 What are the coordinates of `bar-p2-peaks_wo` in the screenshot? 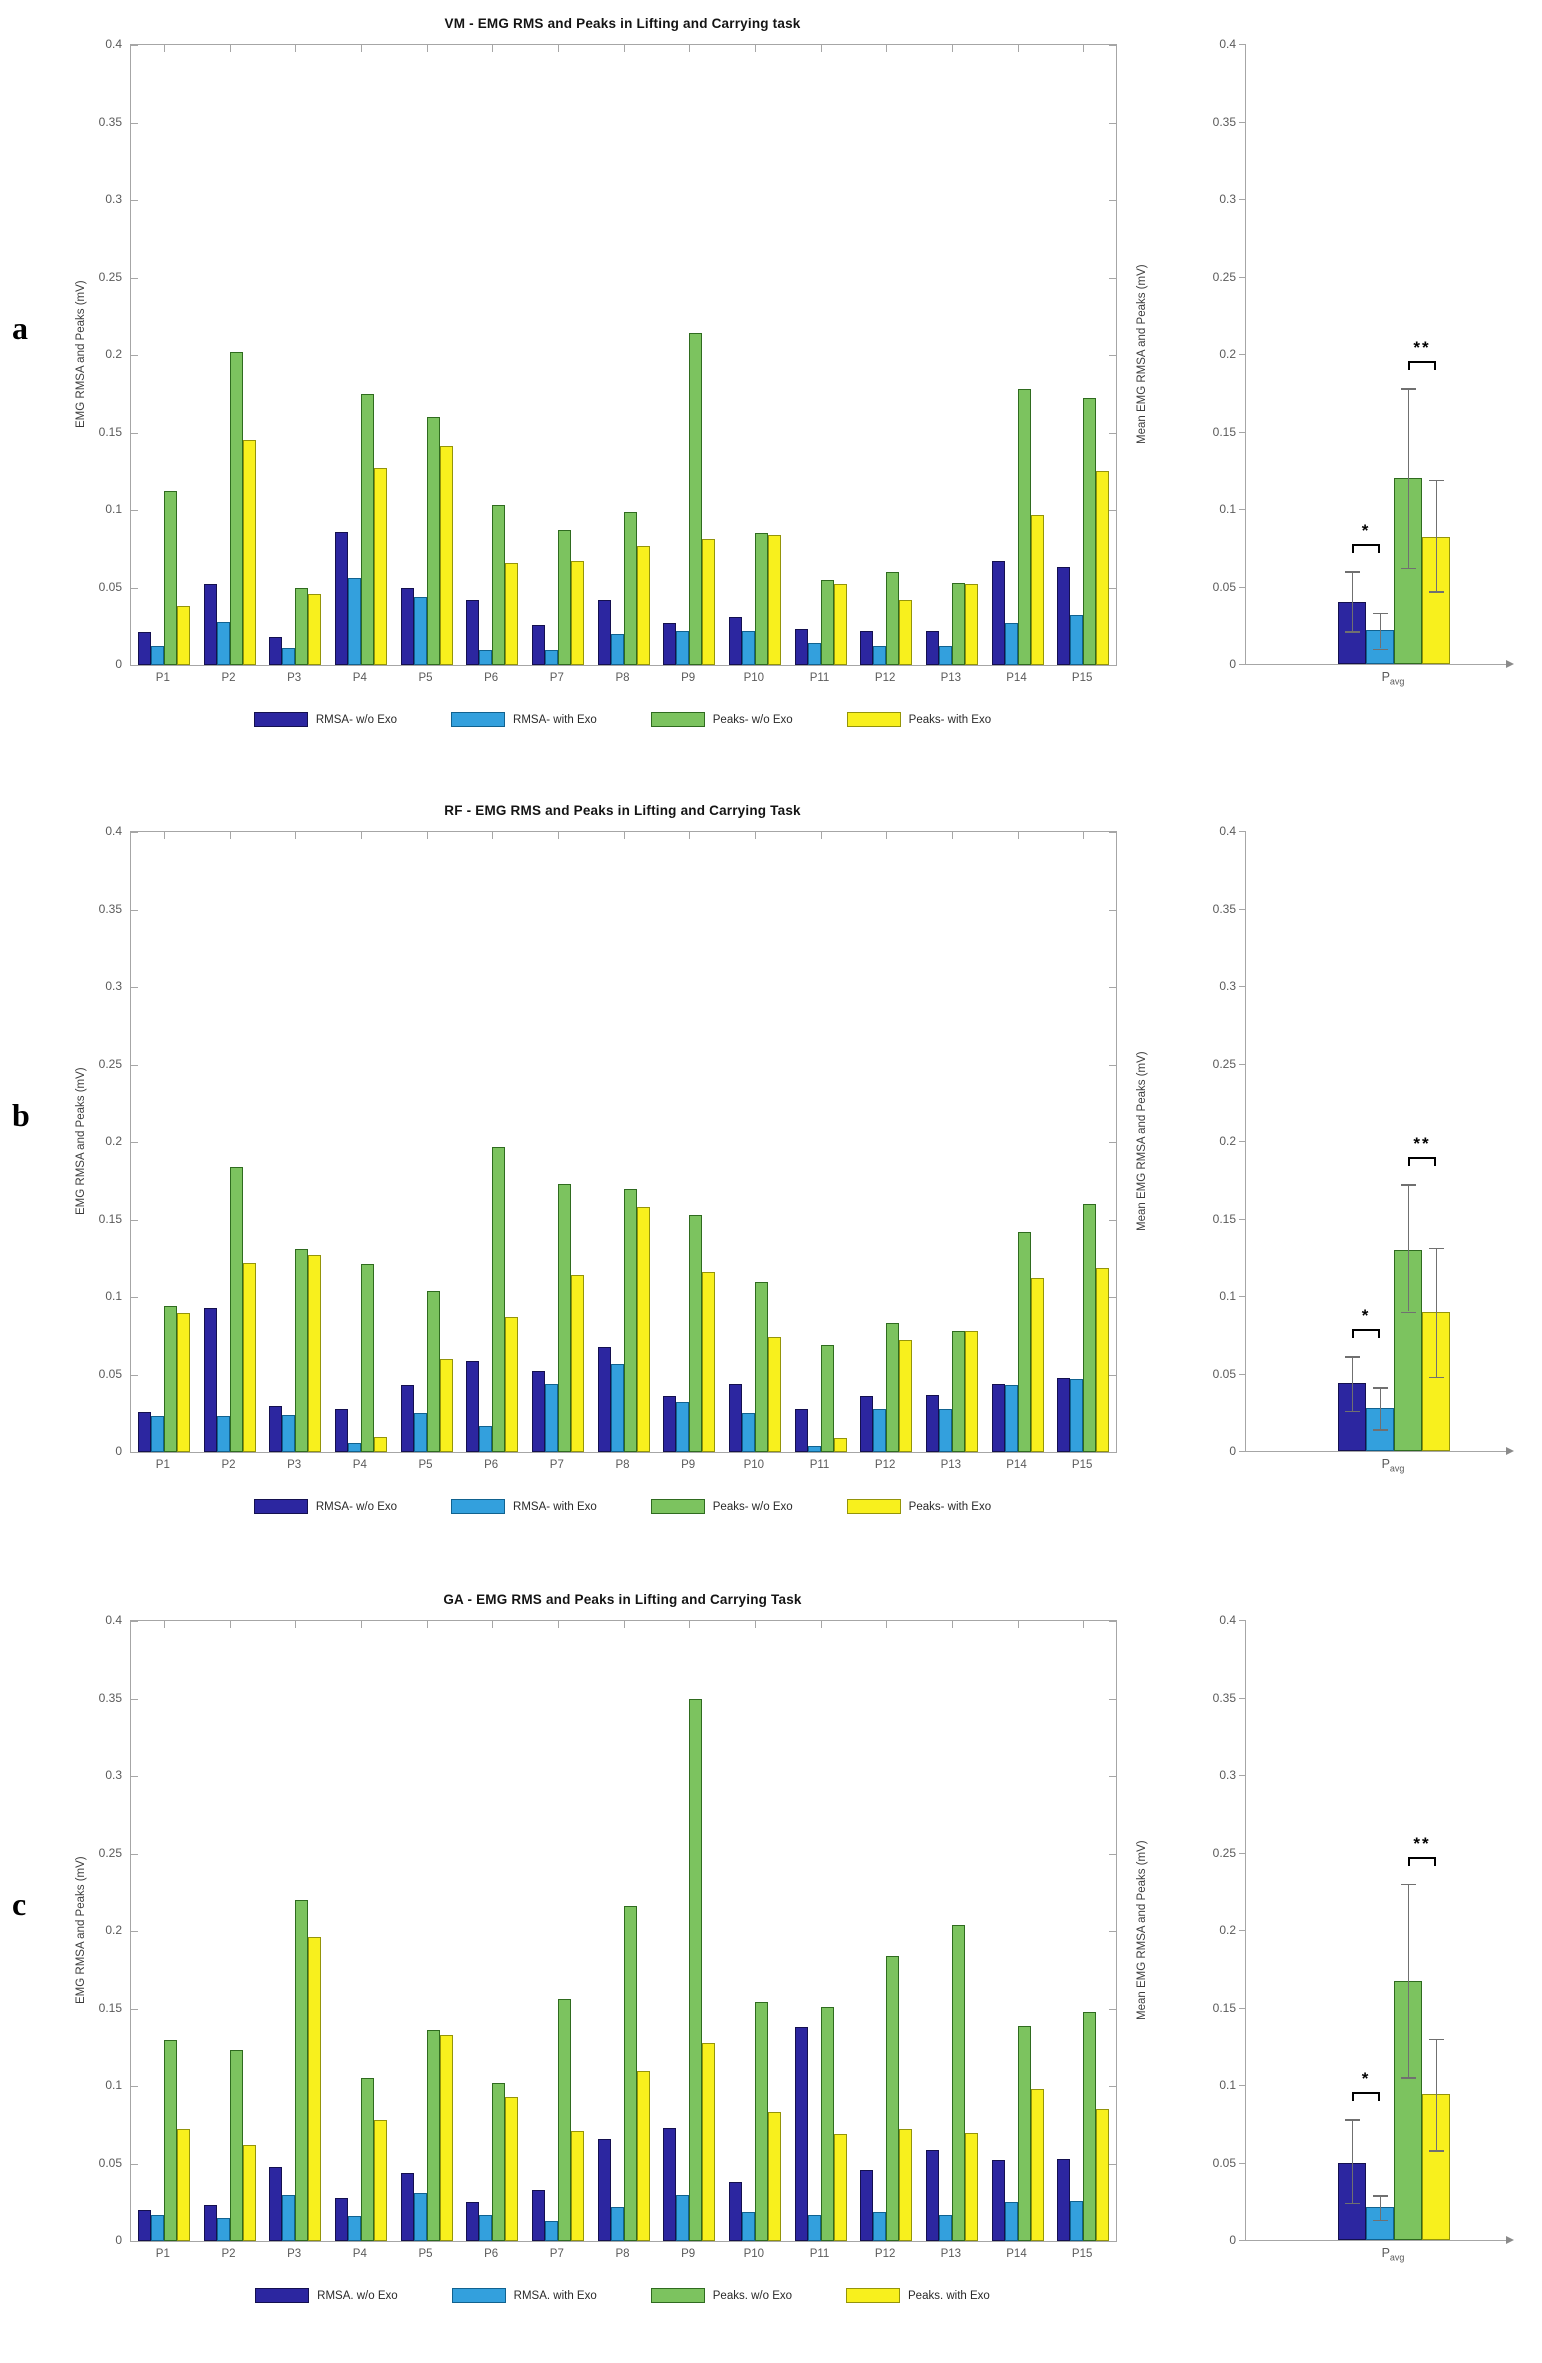 It's located at (236, 1309).